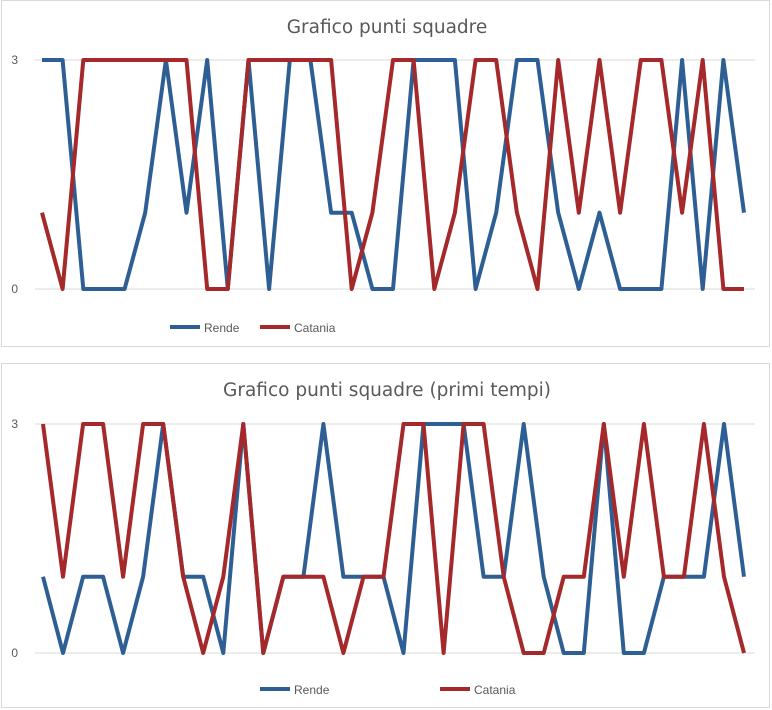 The width and height of the screenshot is (772, 710). Describe the element at coordinates (14, 289) in the screenshot. I see `chart-1-ytick-0: 0` at that location.